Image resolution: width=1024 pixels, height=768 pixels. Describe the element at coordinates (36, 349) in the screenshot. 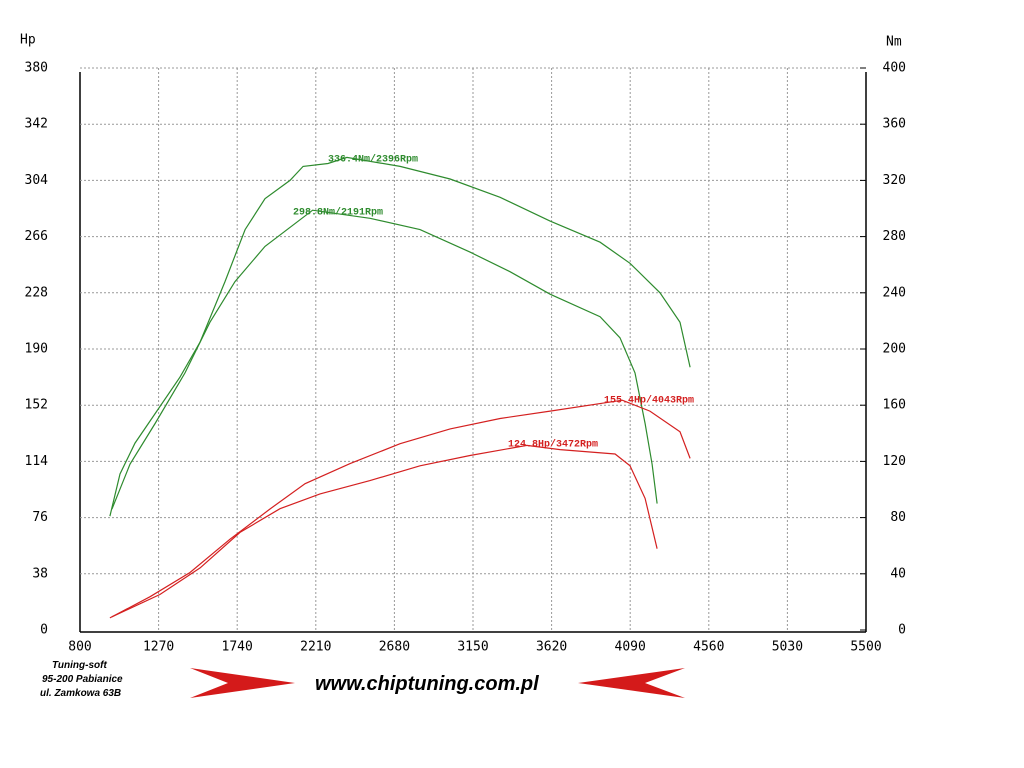

I see `y-tick-label: 190` at that location.